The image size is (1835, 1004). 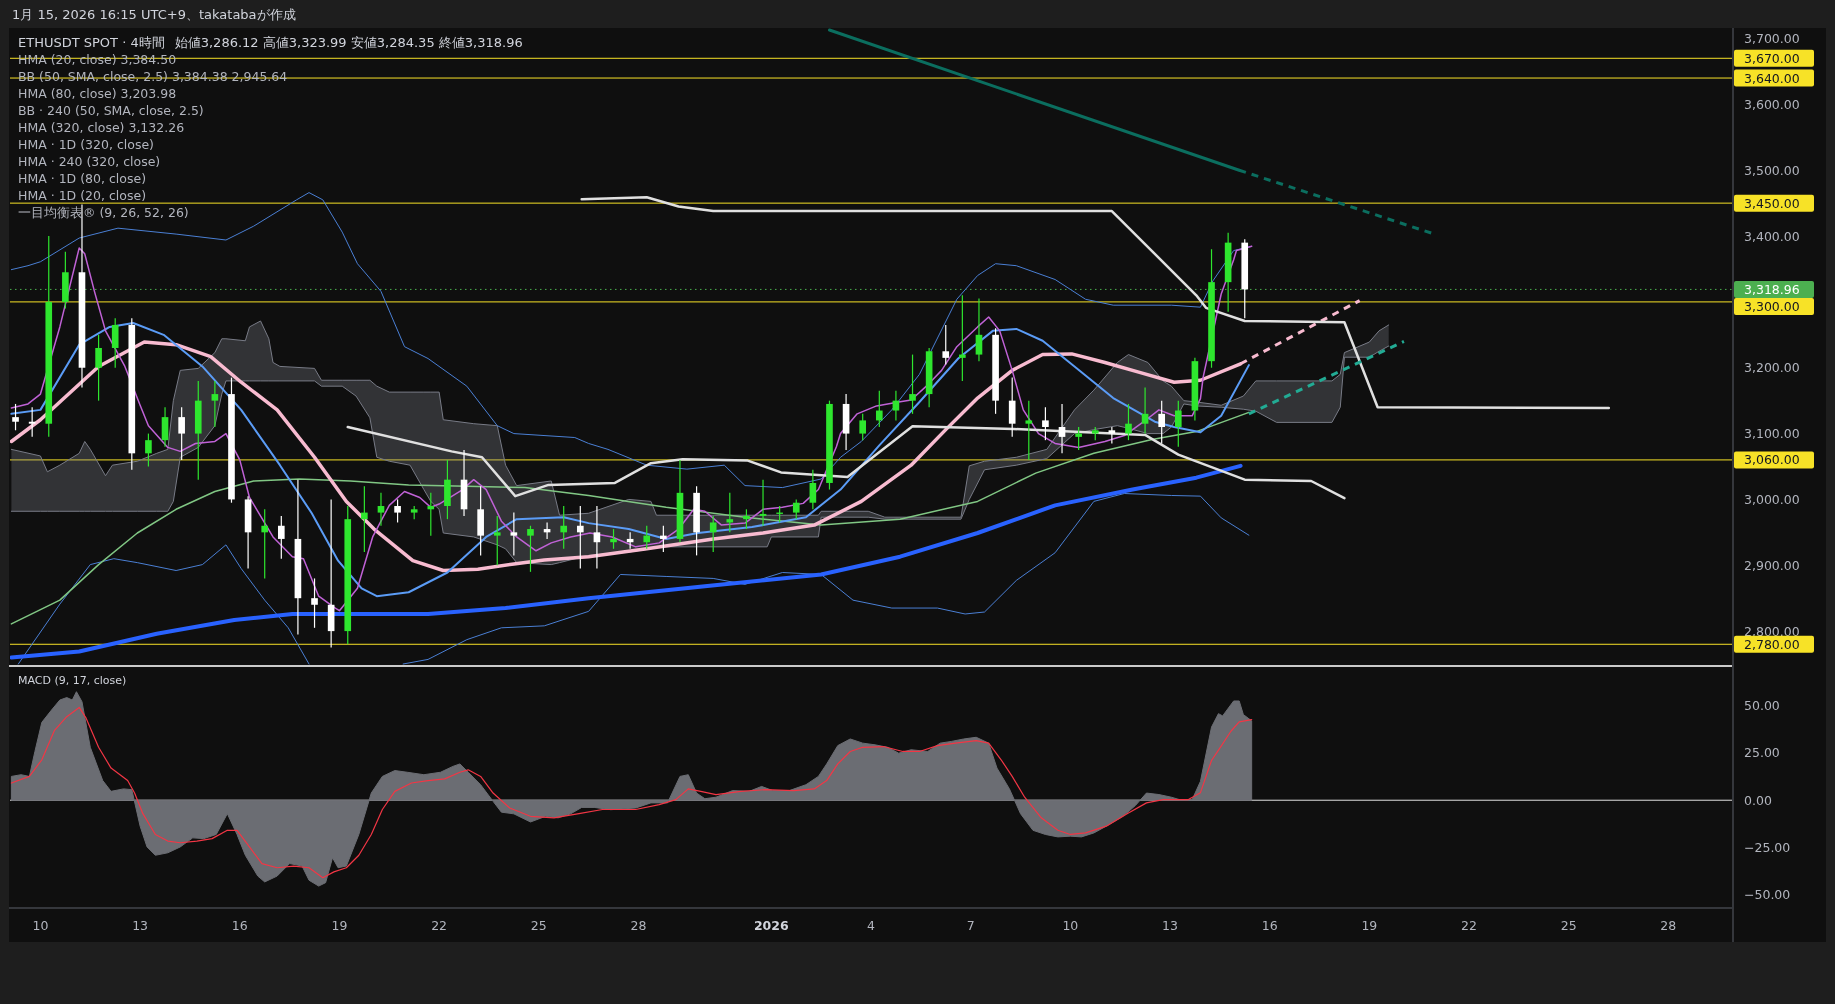 I want to click on annotation: HMA · 1D (320, close), so click(x=86, y=144).